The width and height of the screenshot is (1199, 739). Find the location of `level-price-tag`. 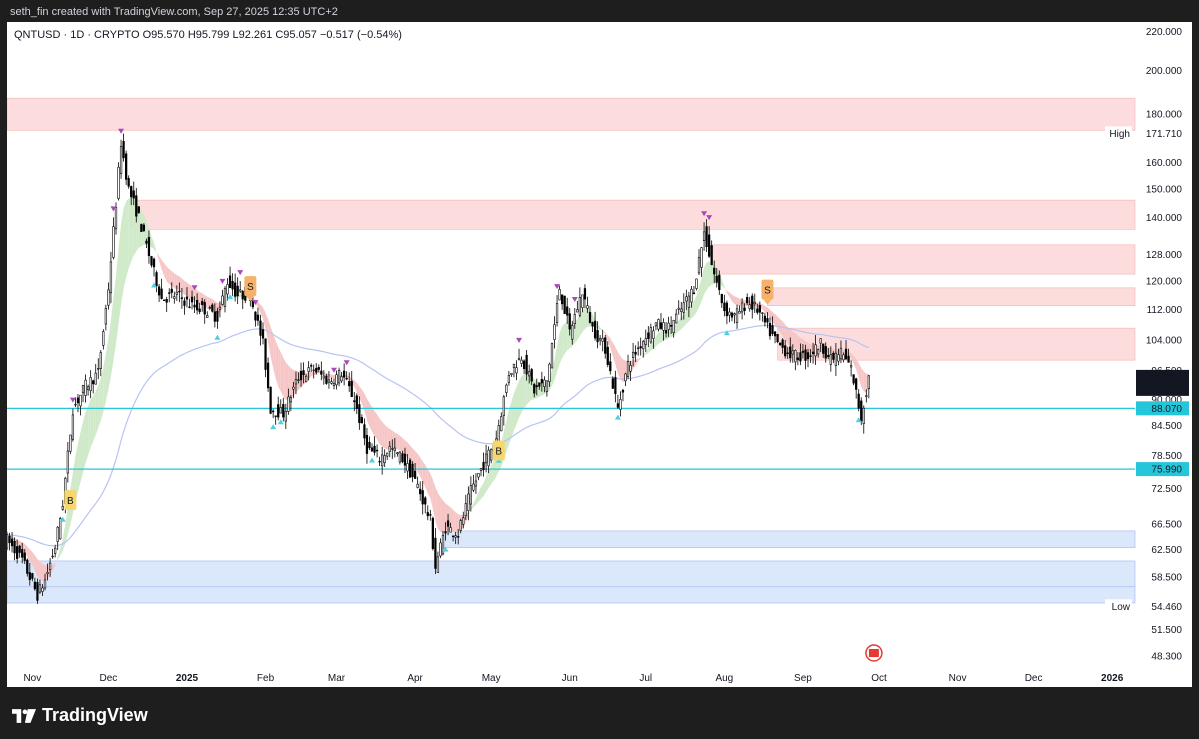

level-price-tag is located at coordinates (1162, 469).